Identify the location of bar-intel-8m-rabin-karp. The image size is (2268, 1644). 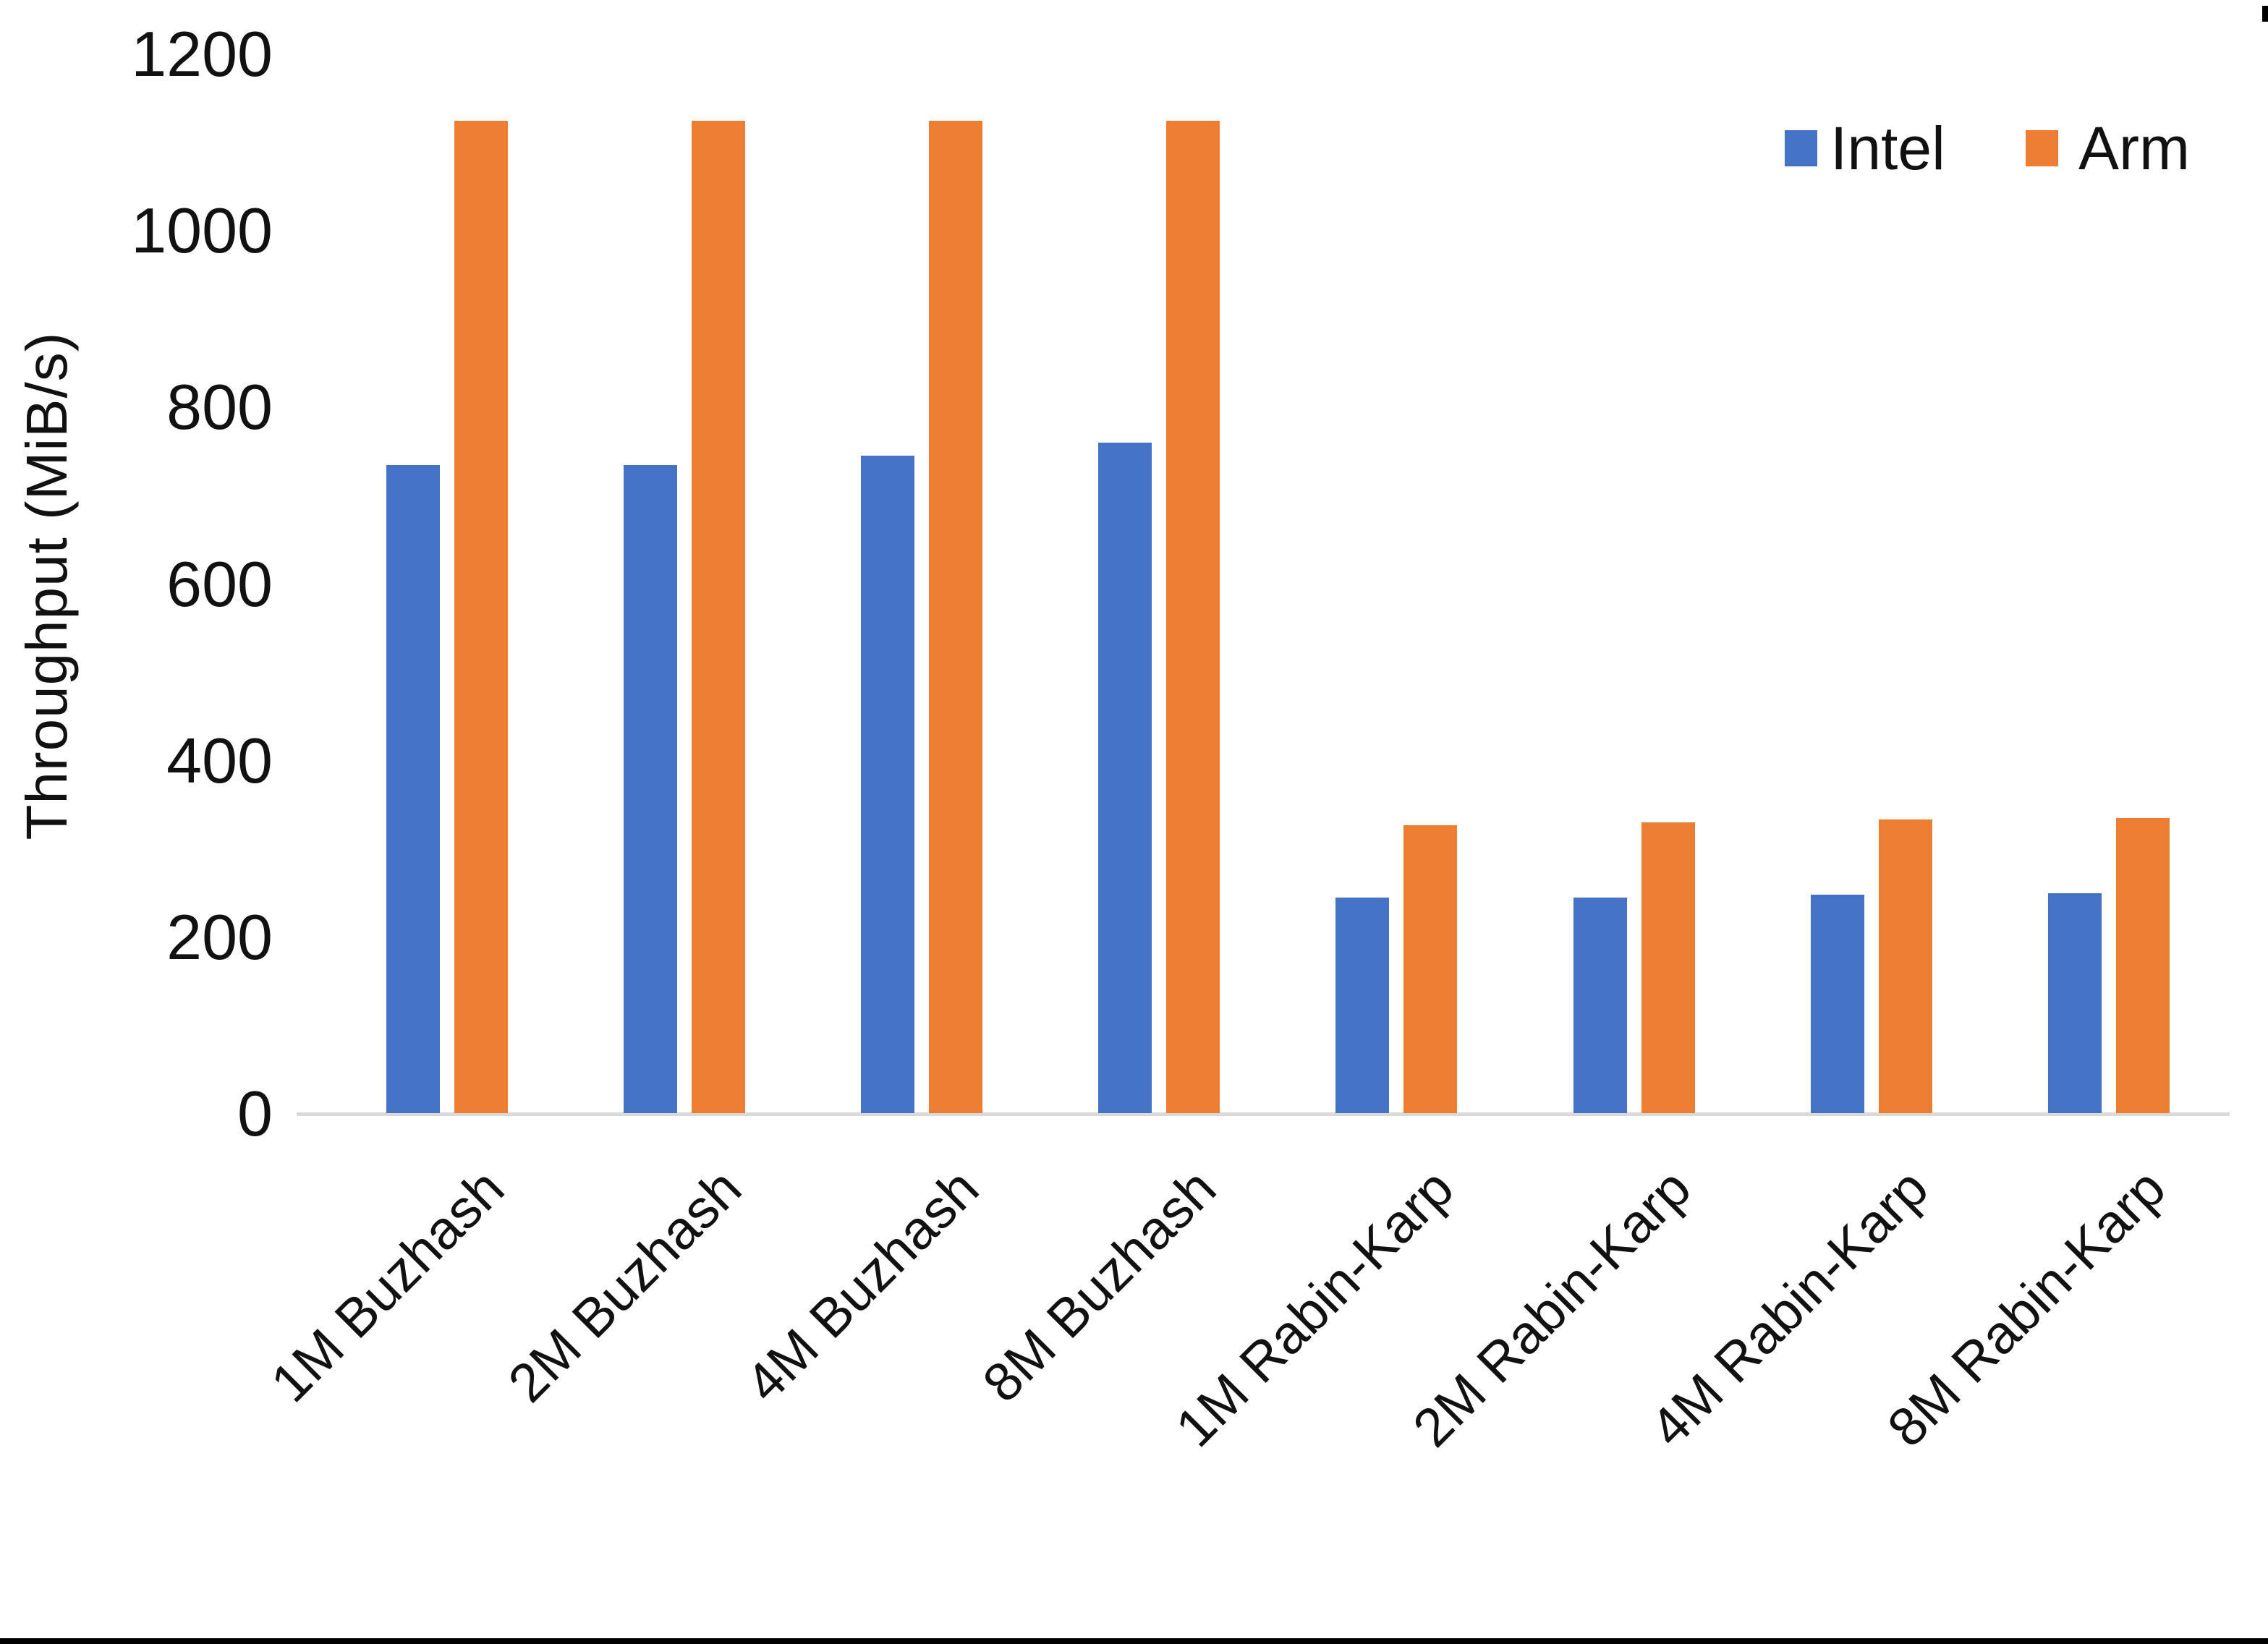
(2074, 1003).